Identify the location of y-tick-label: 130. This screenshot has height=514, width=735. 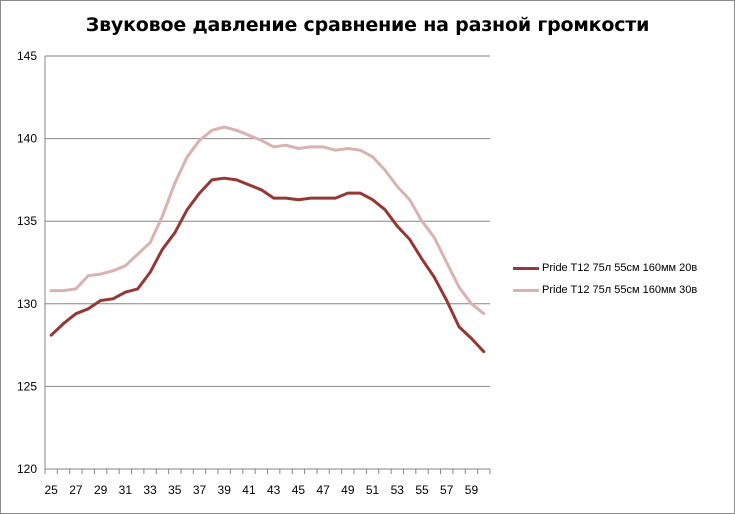
(27, 304).